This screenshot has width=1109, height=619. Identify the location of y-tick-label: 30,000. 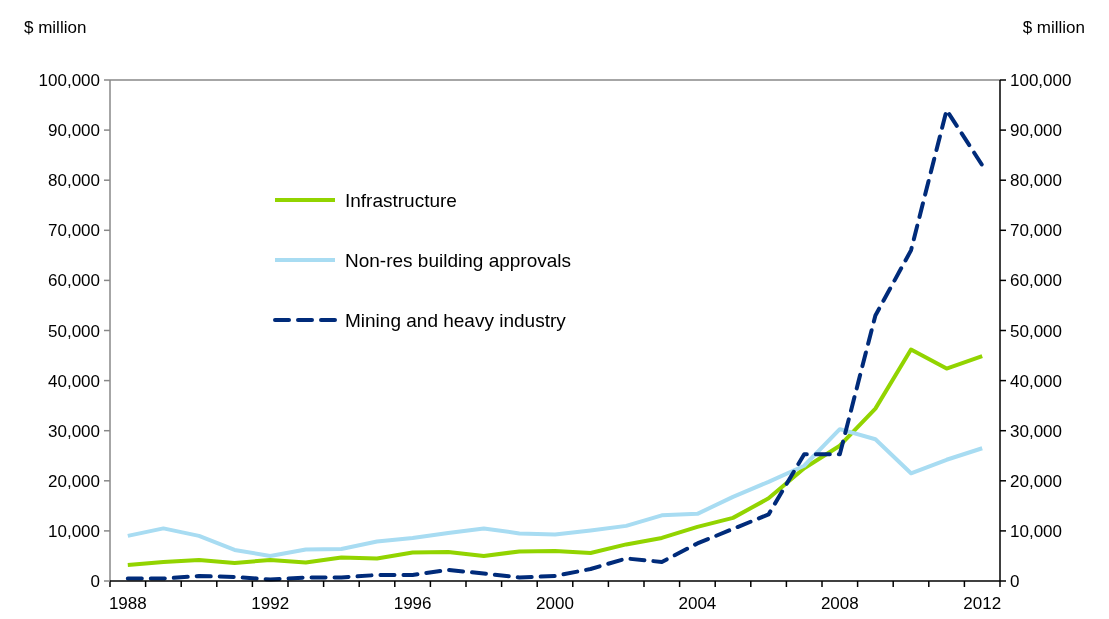
(74, 431).